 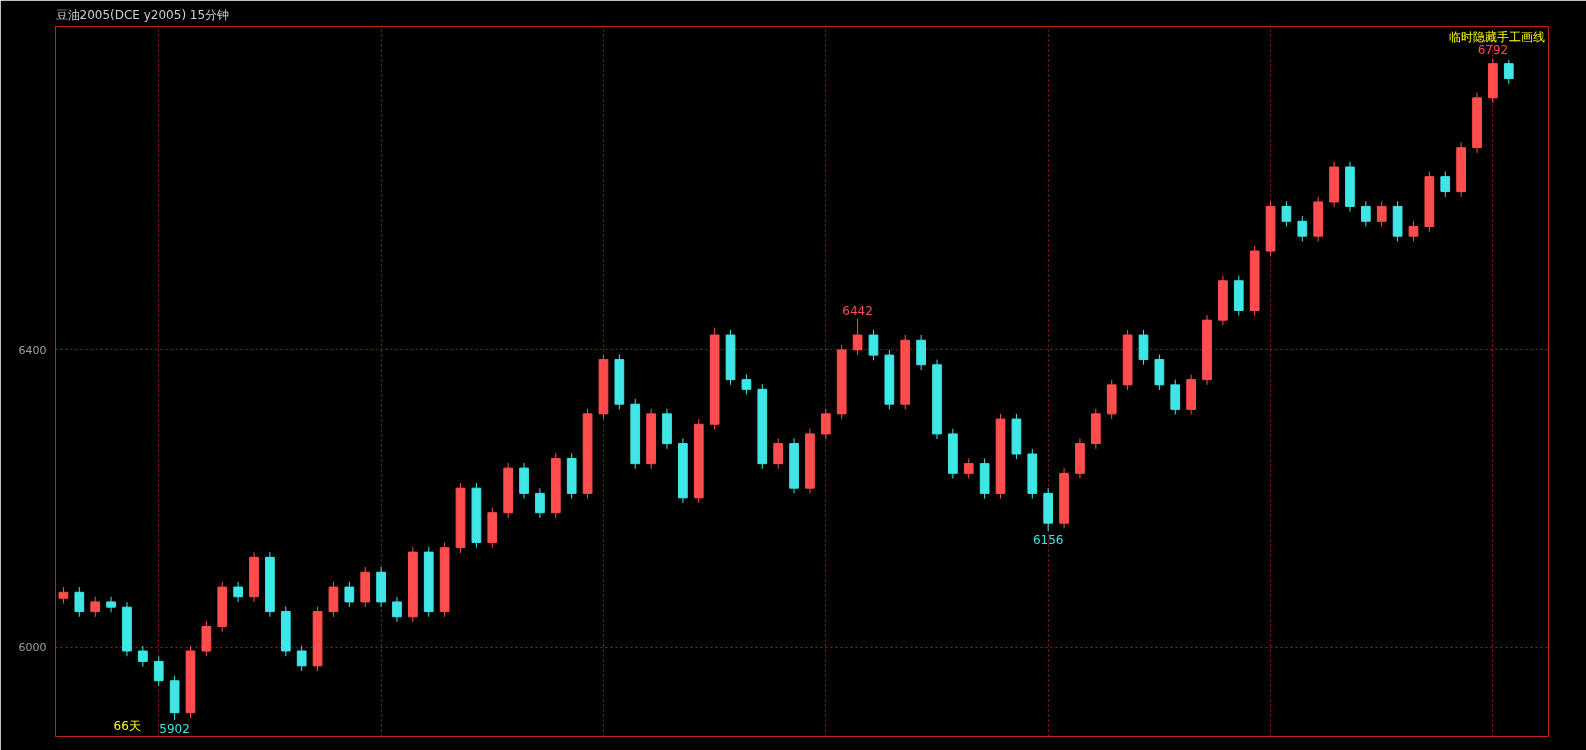 I want to click on annotation: 66天, so click(x=127, y=725).